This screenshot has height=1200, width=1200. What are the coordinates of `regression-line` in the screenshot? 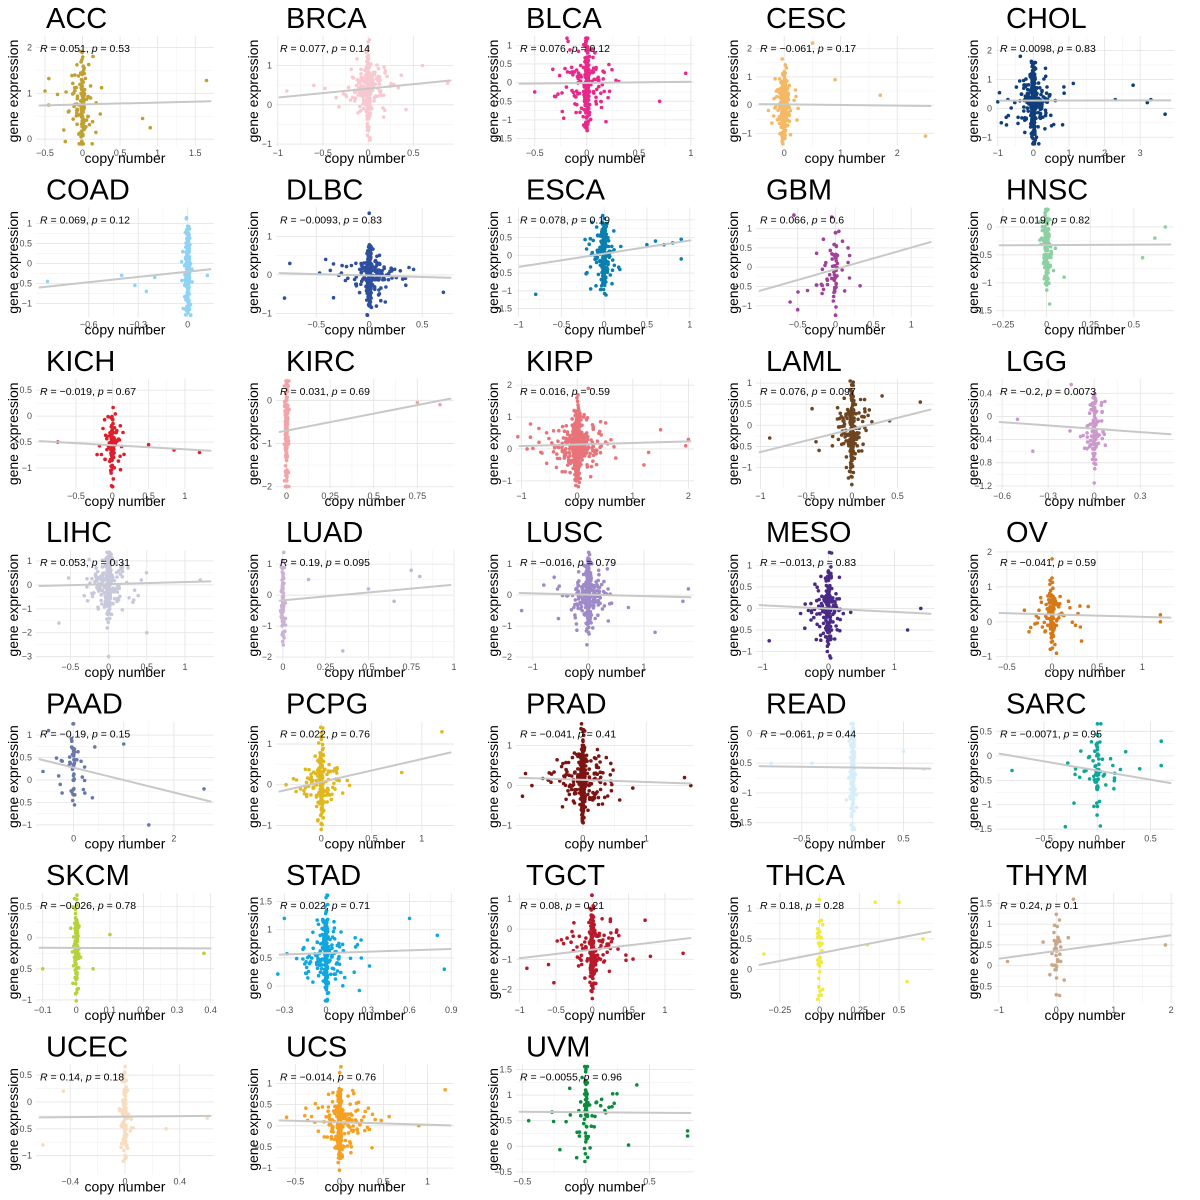 It's located at (365, 89).